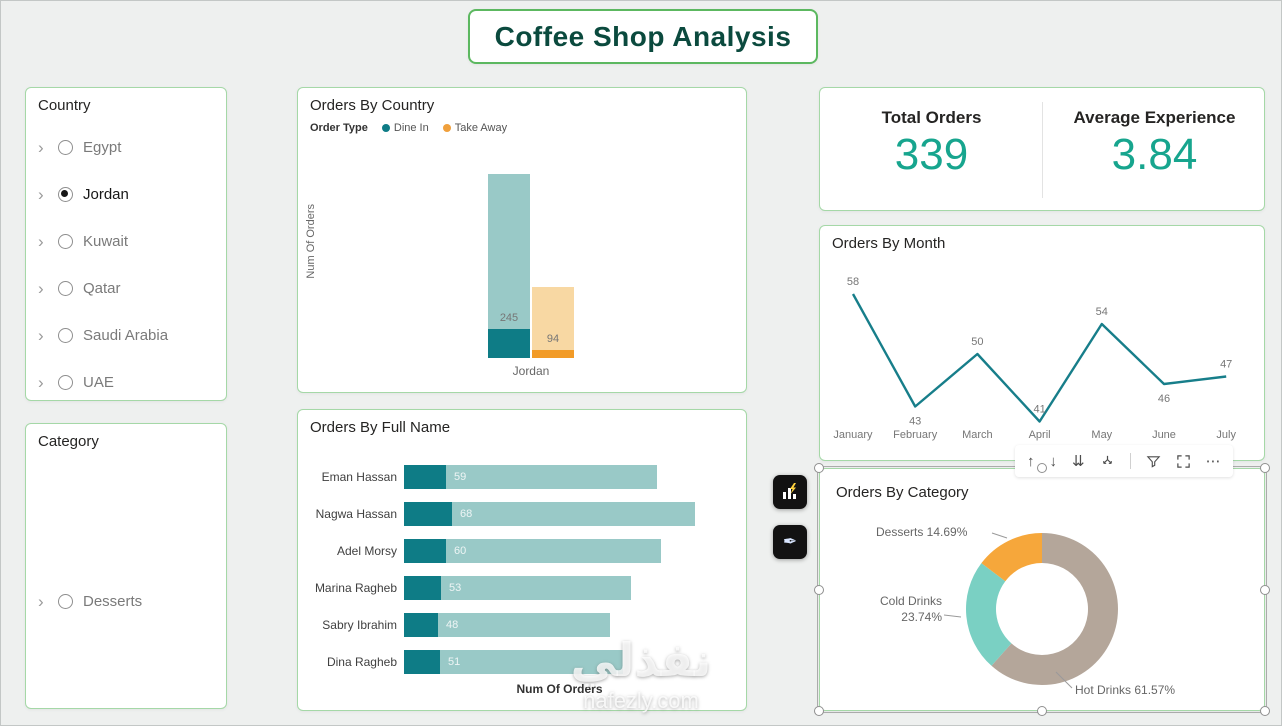 This screenshot has height=726, width=1282. I want to click on bar-eman-hassan: 59, so click(530, 476).